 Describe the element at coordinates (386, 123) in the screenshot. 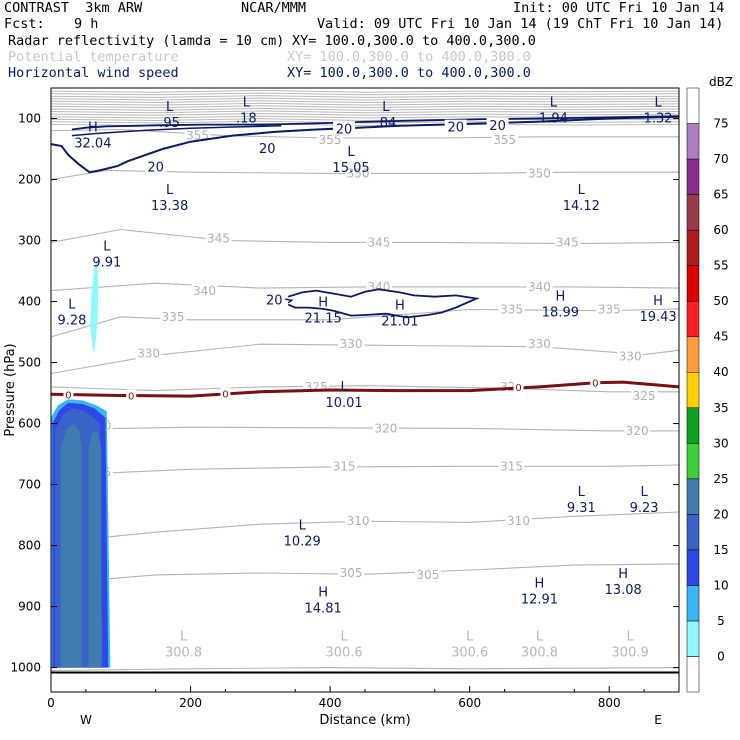

I see `extremum-value: .84` at that location.